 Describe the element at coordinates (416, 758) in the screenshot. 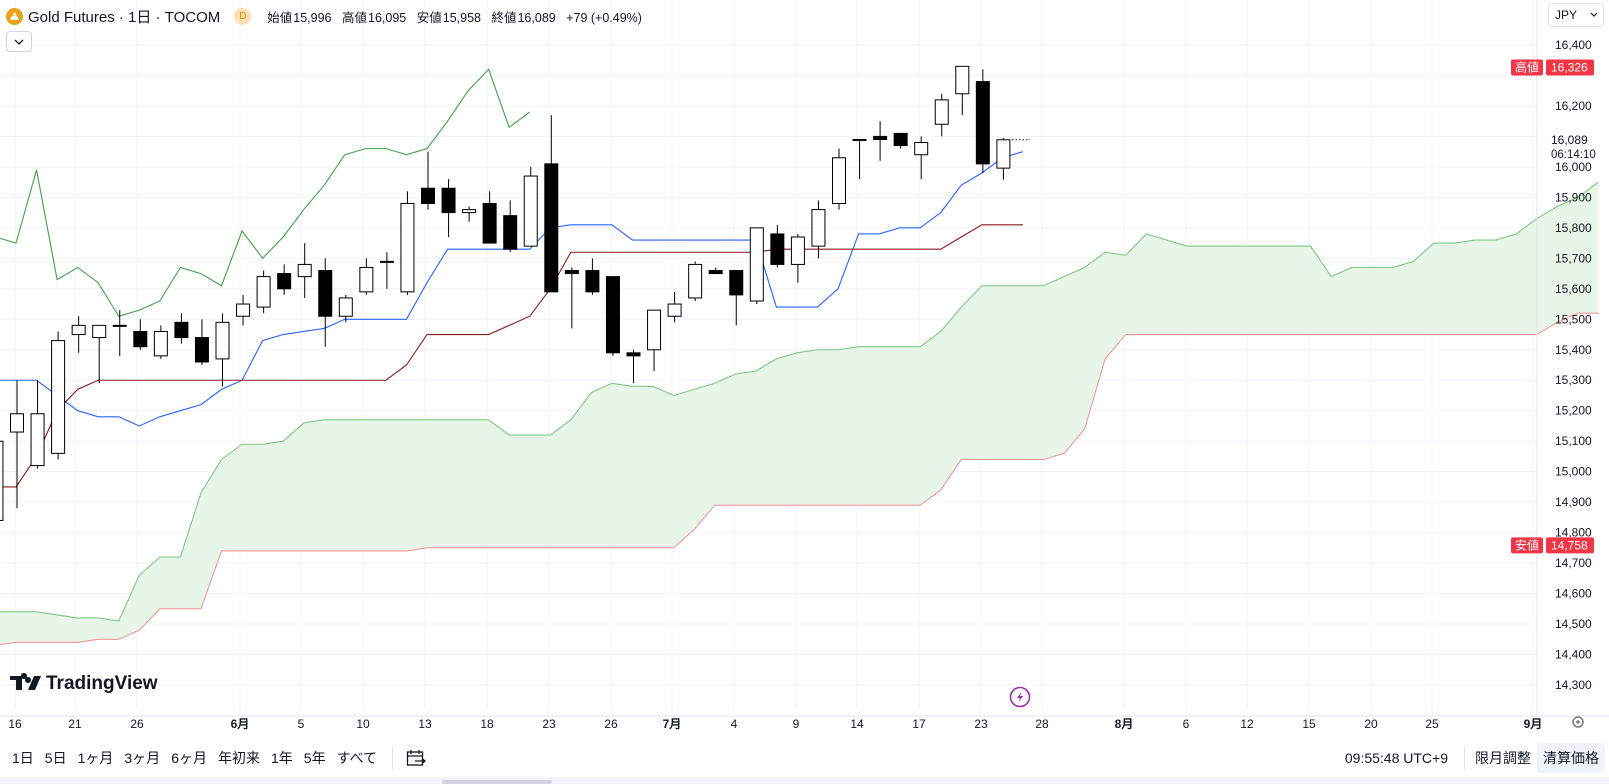

I see `go-to-date-button` at that location.